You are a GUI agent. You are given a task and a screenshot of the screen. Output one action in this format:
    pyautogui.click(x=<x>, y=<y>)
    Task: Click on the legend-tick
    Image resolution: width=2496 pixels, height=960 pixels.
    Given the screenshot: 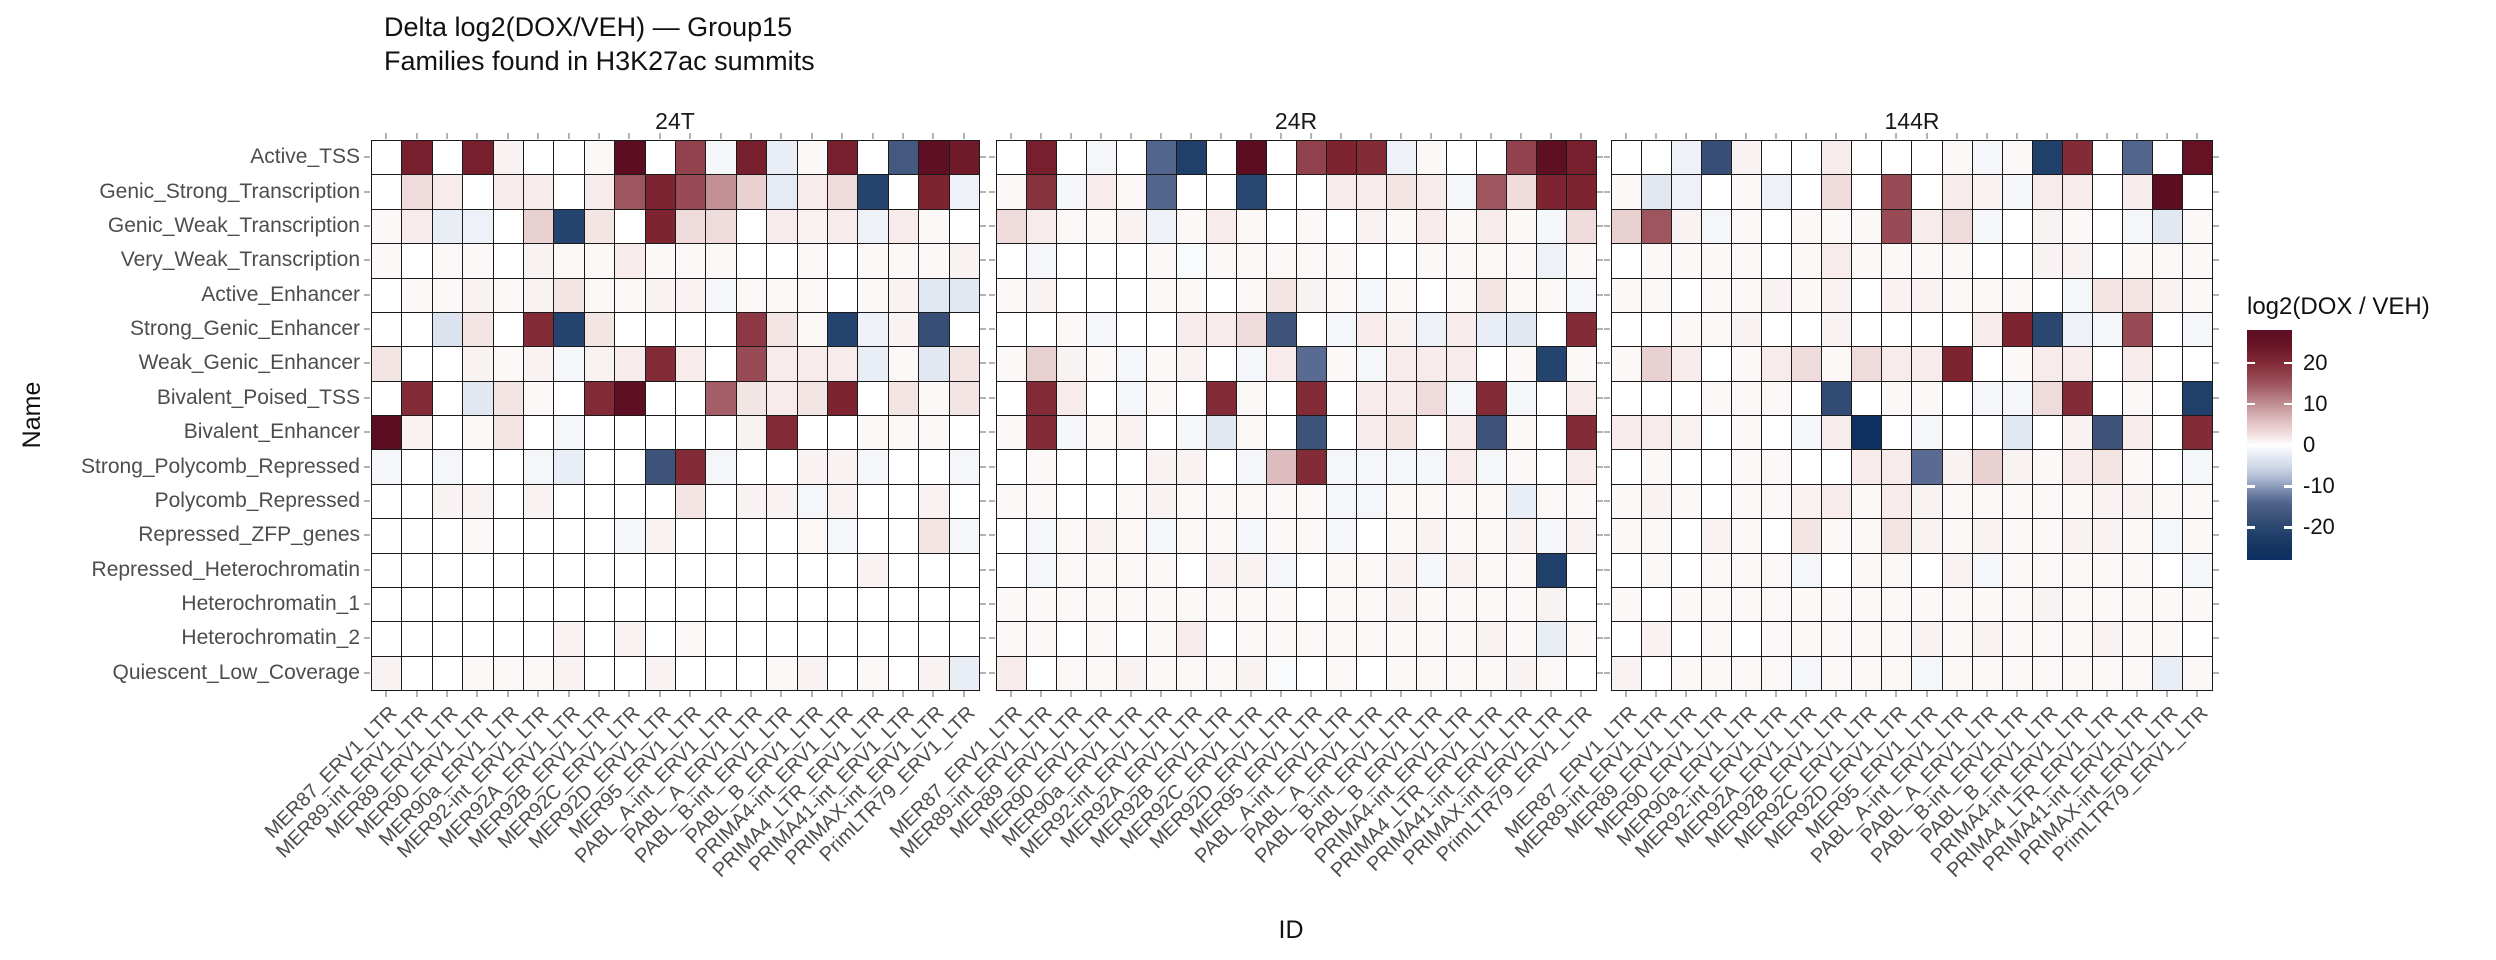 What is the action you would take?
    pyautogui.click(x=2251, y=404)
    